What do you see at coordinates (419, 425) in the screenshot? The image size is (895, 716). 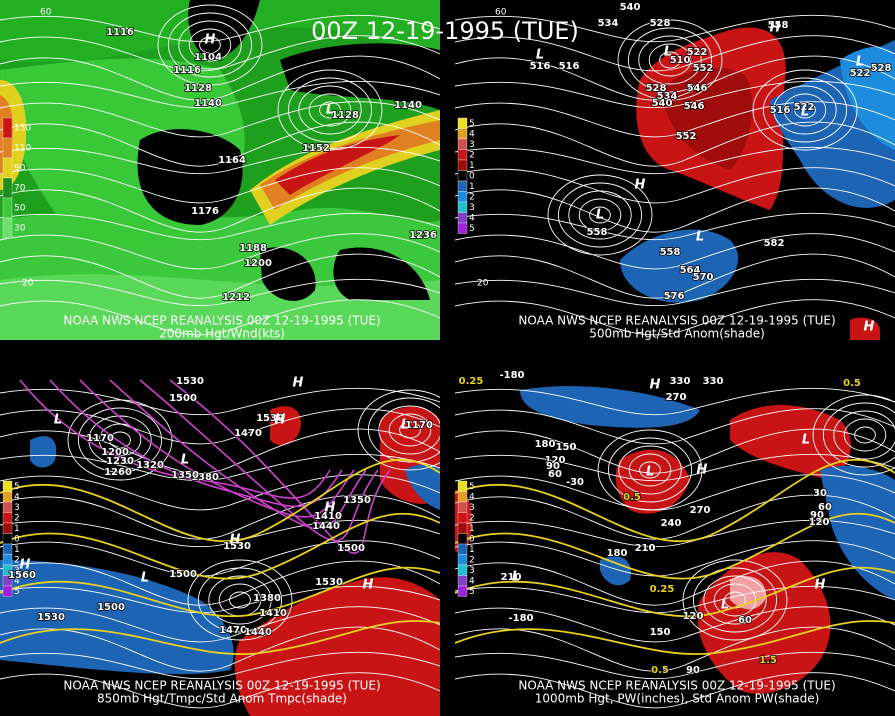 I see `contour-label: 1170` at bounding box center [419, 425].